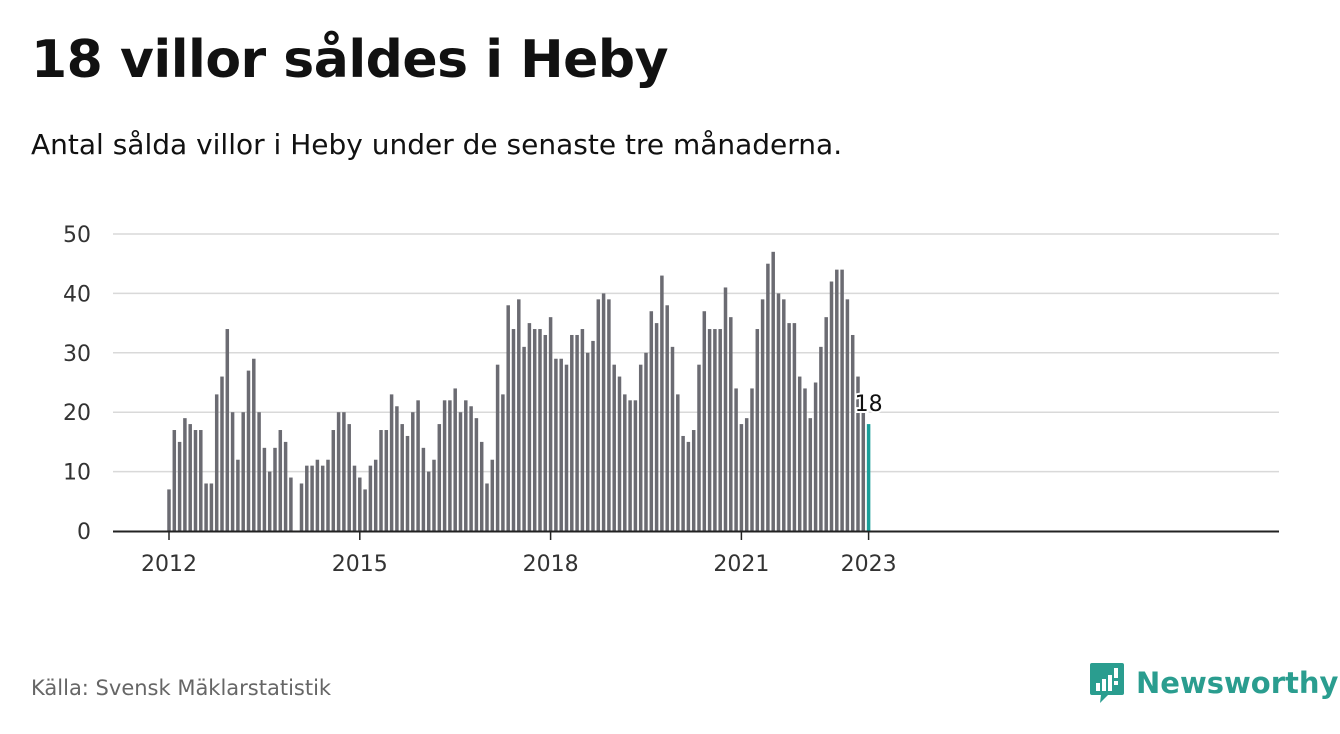  Describe the element at coordinates (360, 564) in the screenshot. I see `x-tick-label: 2015` at that location.